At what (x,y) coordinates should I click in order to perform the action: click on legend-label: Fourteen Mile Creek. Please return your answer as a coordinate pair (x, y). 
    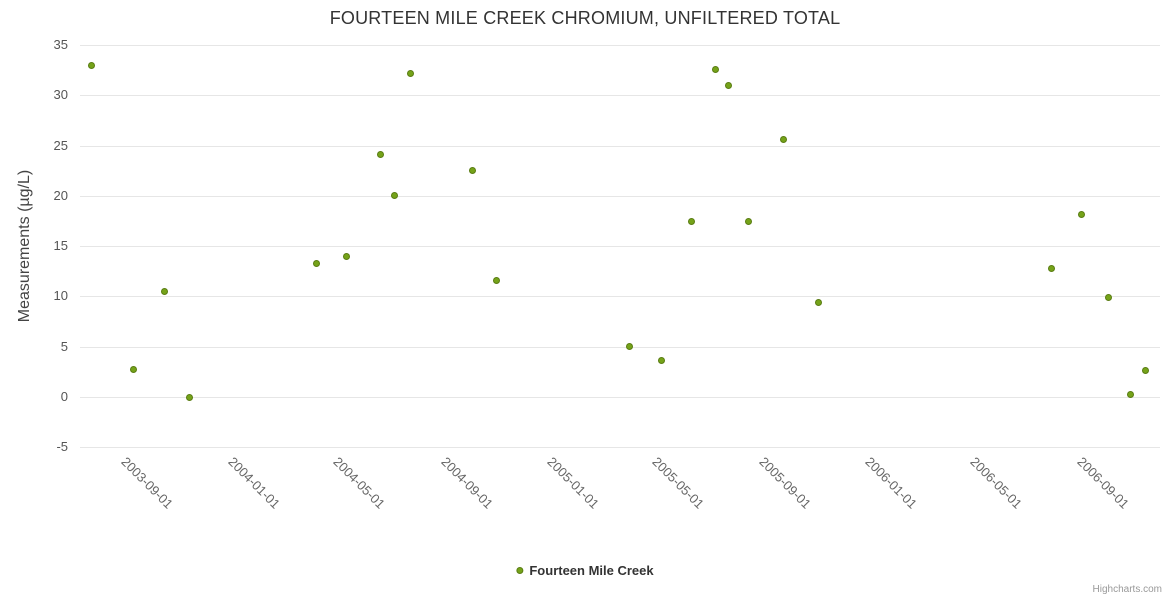
    Looking at the image, I should click on (591, 570).